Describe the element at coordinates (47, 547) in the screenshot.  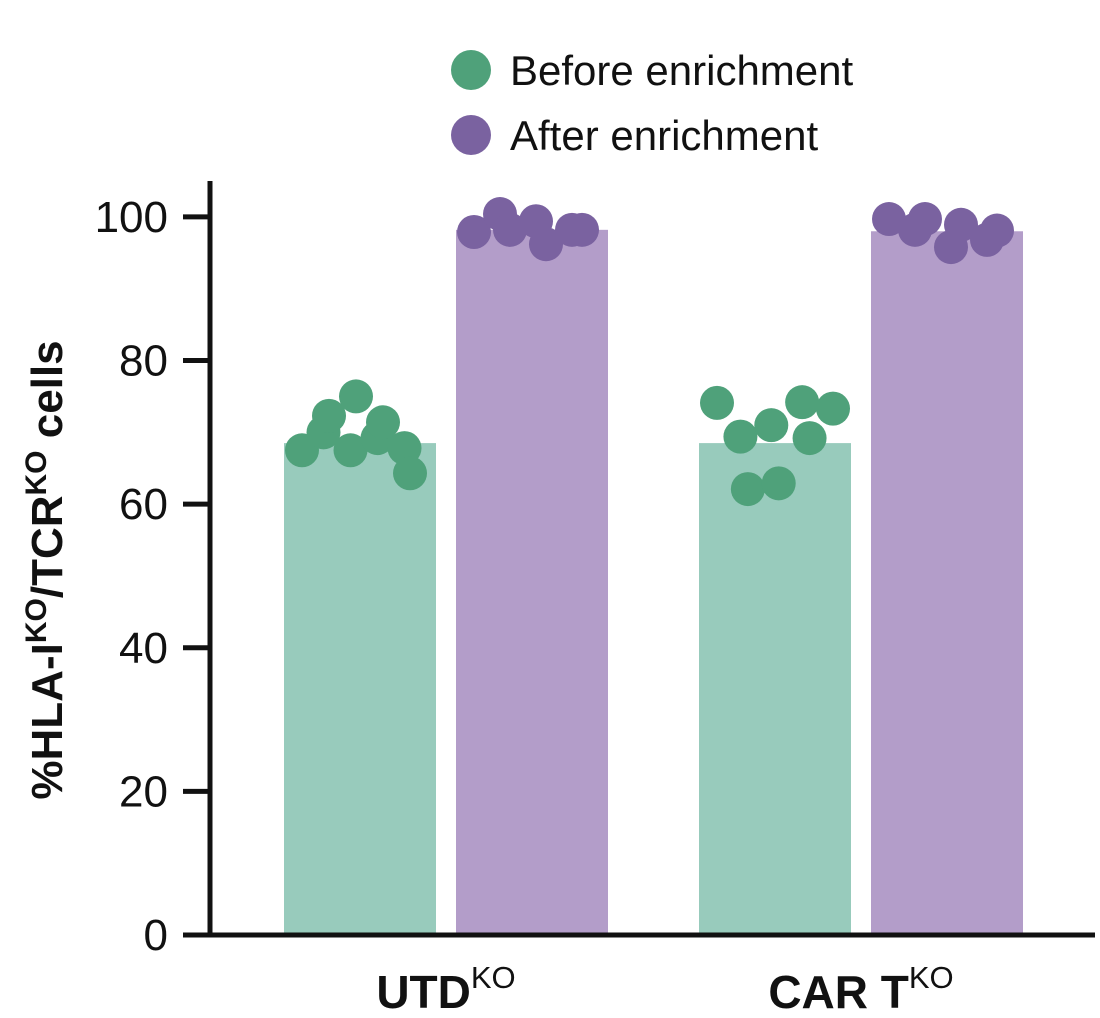
I see `y-axis-label-part: /TCR` at that location.